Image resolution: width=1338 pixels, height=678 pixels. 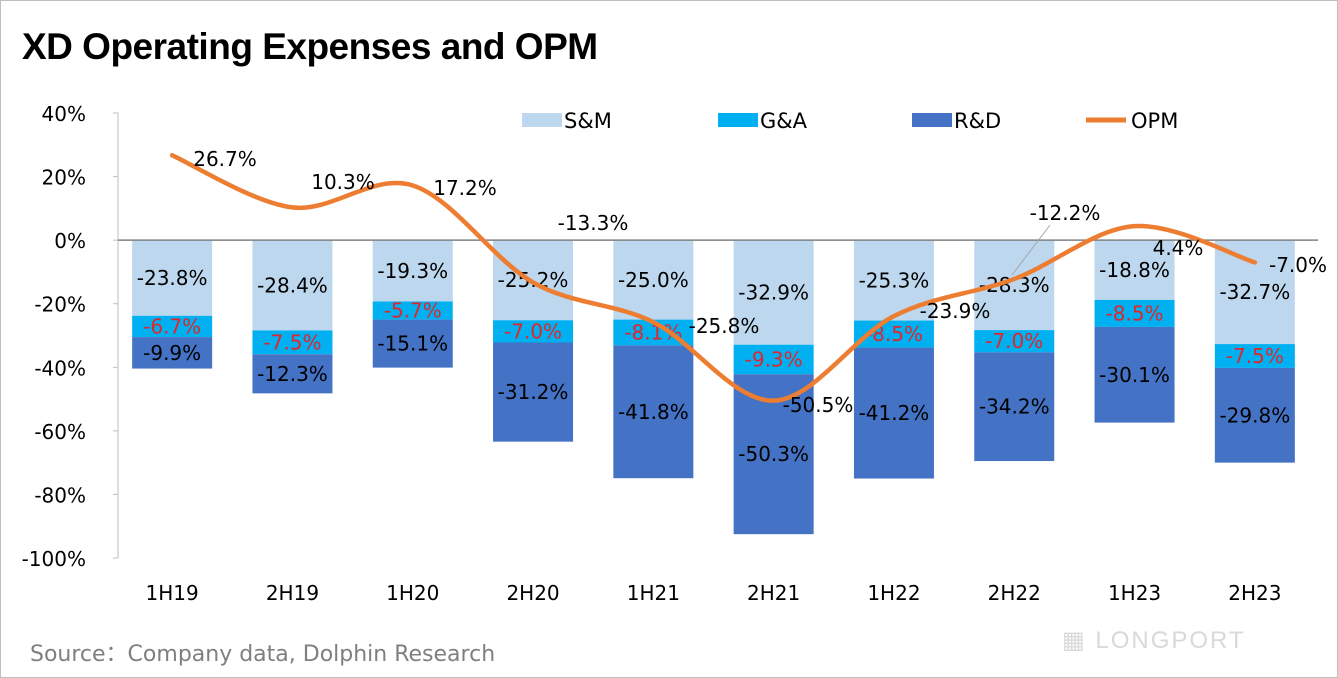 I want to click on x-tick-label: 2H23, so click(x=1254, y=593).